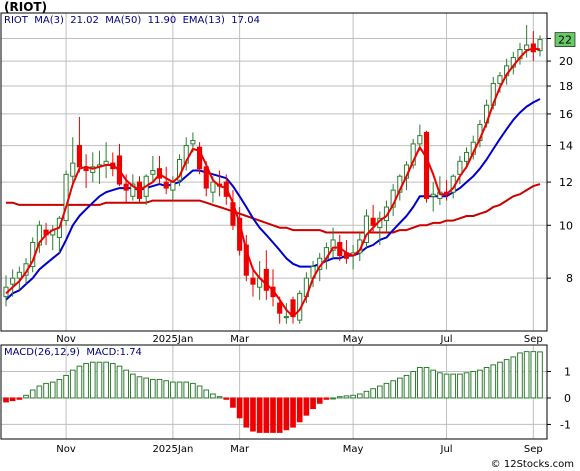 The height and width of the screenshot is (471, 580). Describe the element at coordinates (26, 7) in the screenshot. I see `chart-title: (RIOT)` at that location.